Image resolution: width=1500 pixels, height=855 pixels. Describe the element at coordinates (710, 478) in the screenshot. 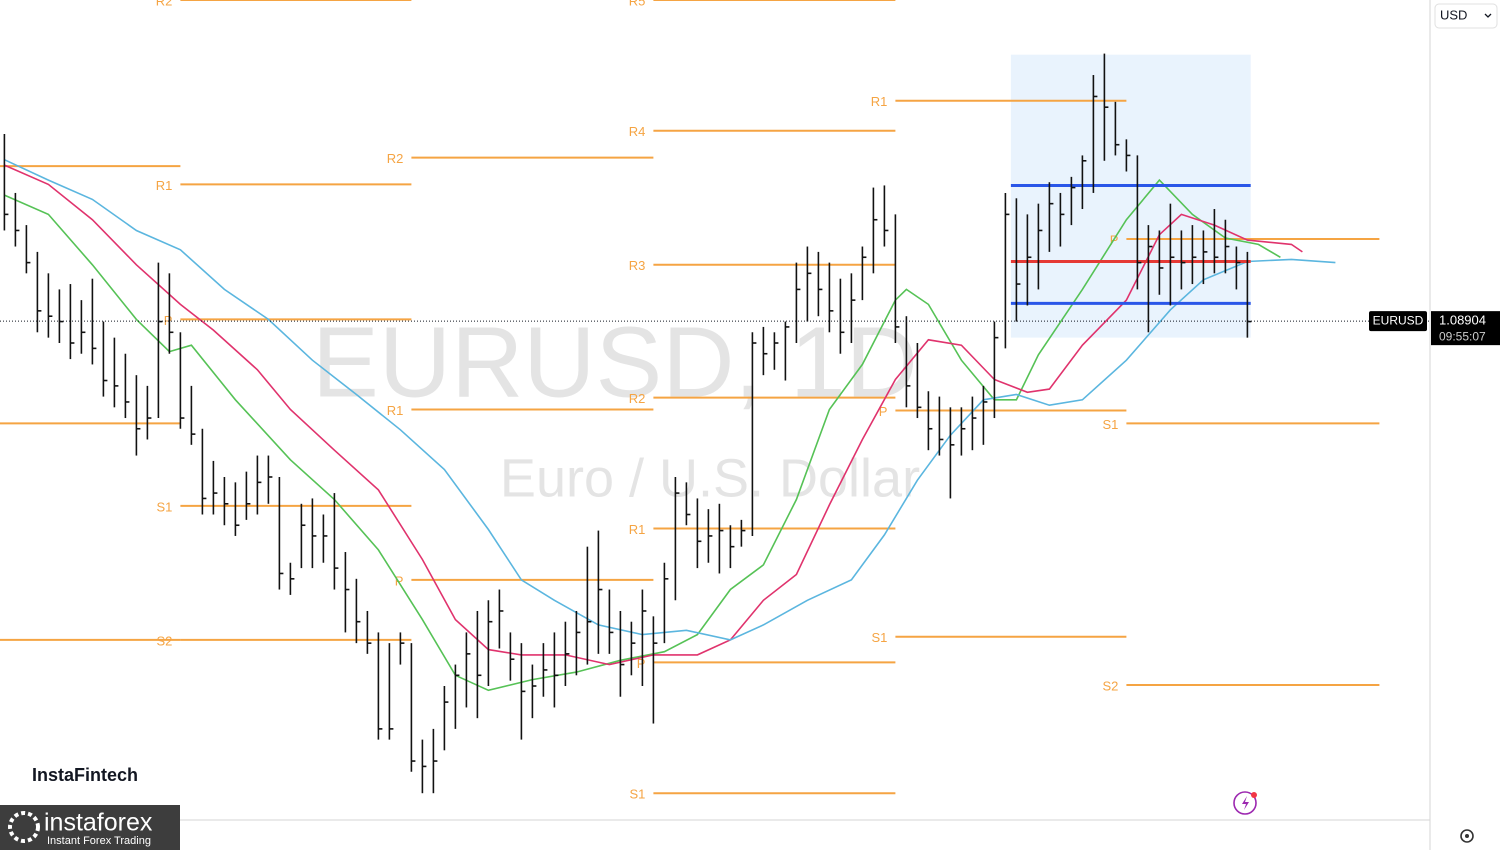

I see `watermark-subtitle: Euro / U.S. Dollar` at that location.